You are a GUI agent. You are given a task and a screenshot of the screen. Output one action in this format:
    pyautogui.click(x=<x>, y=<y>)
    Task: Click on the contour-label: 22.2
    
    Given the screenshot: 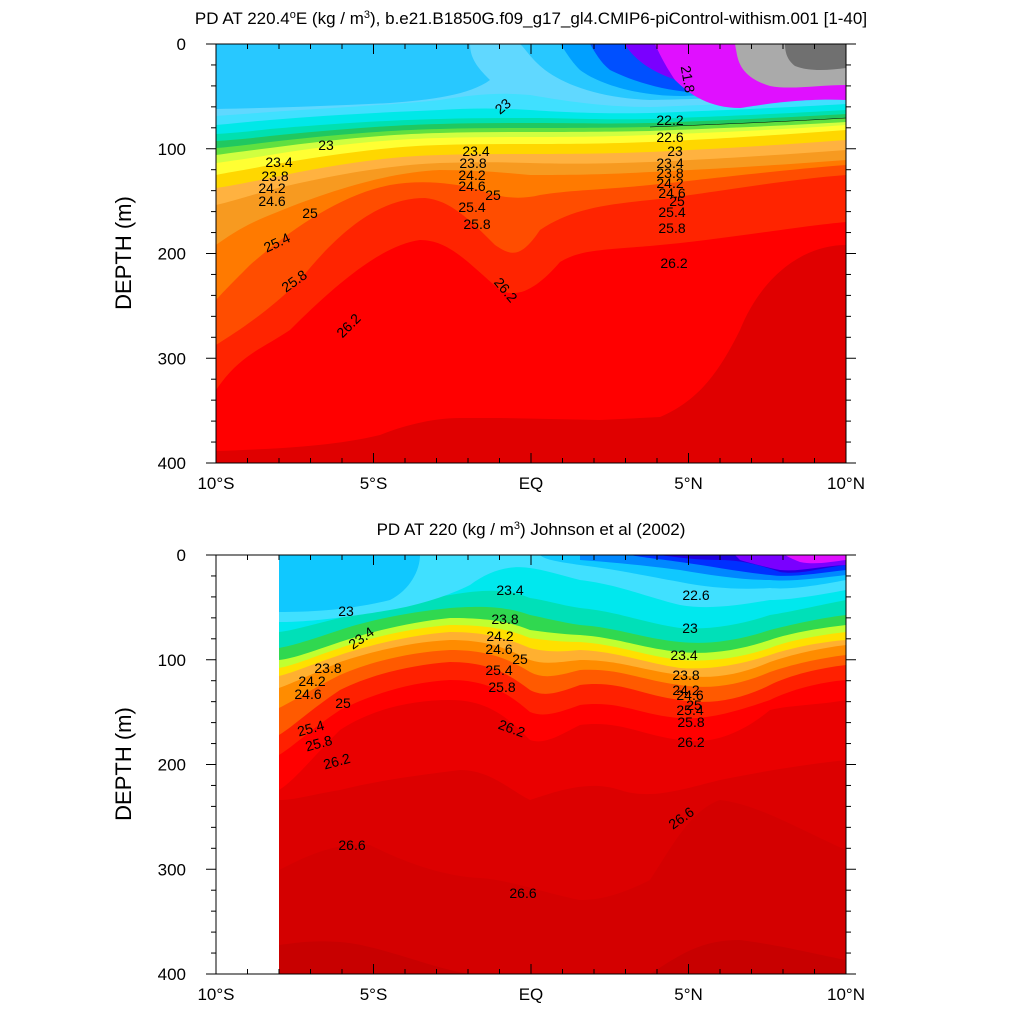 What is the action you would take?
    pyautogui.click(x=669, y=120)
    